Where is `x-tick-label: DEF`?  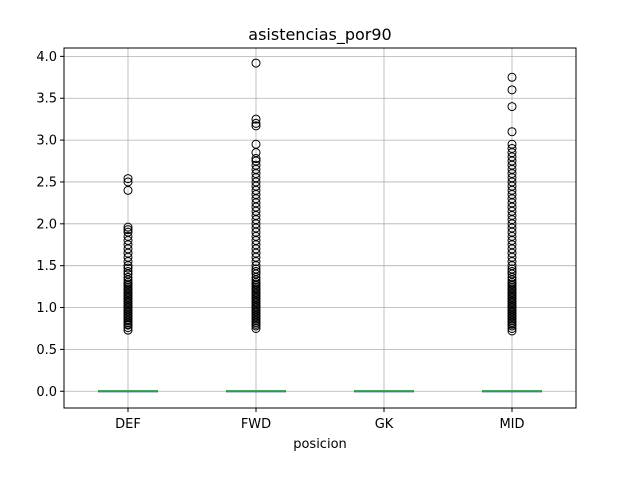 x-tick-label: DEF is located at coordinates (128, 424).